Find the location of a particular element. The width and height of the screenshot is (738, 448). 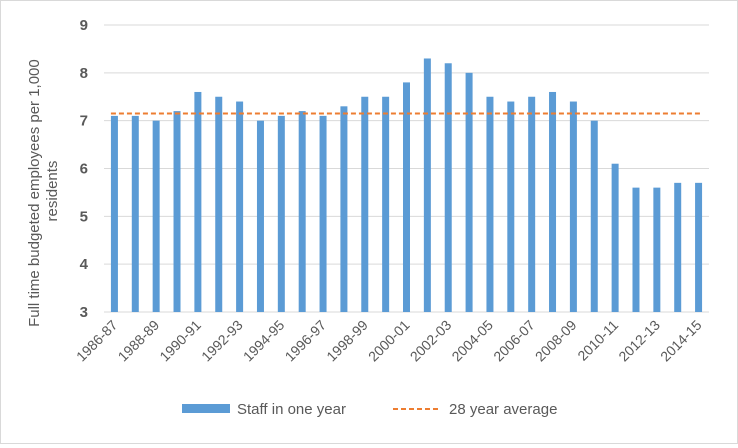

x-tick-label: 1994-95 is located at coordinates (264, 341).